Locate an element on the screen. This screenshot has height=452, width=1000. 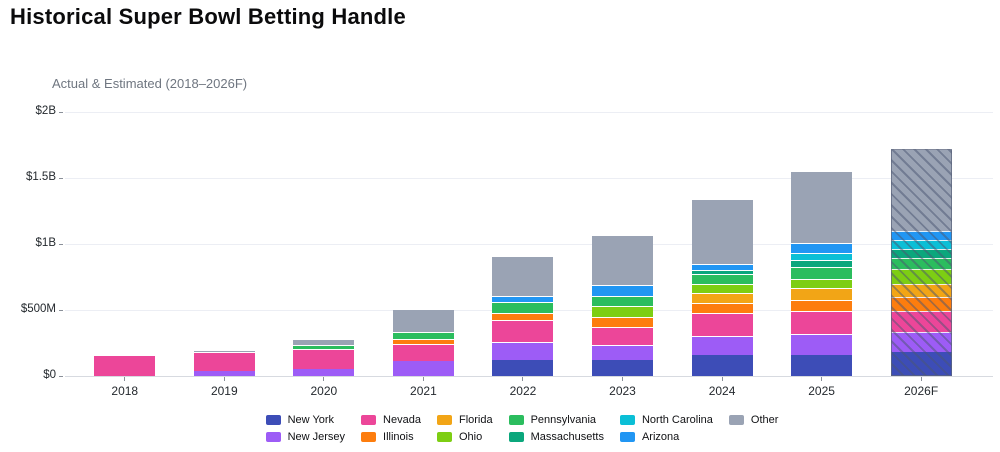
x-axis-label-2018: 2018 is located at coordinates (125, 391).